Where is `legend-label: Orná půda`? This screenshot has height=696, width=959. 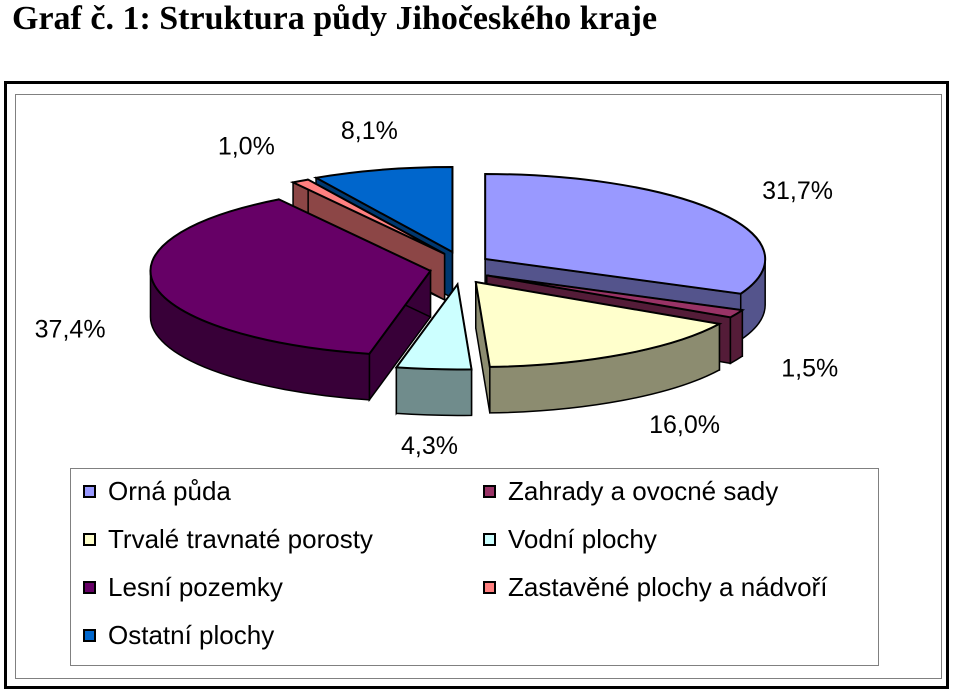 legend-label: Orná půda is located at coordinates (169, 491).